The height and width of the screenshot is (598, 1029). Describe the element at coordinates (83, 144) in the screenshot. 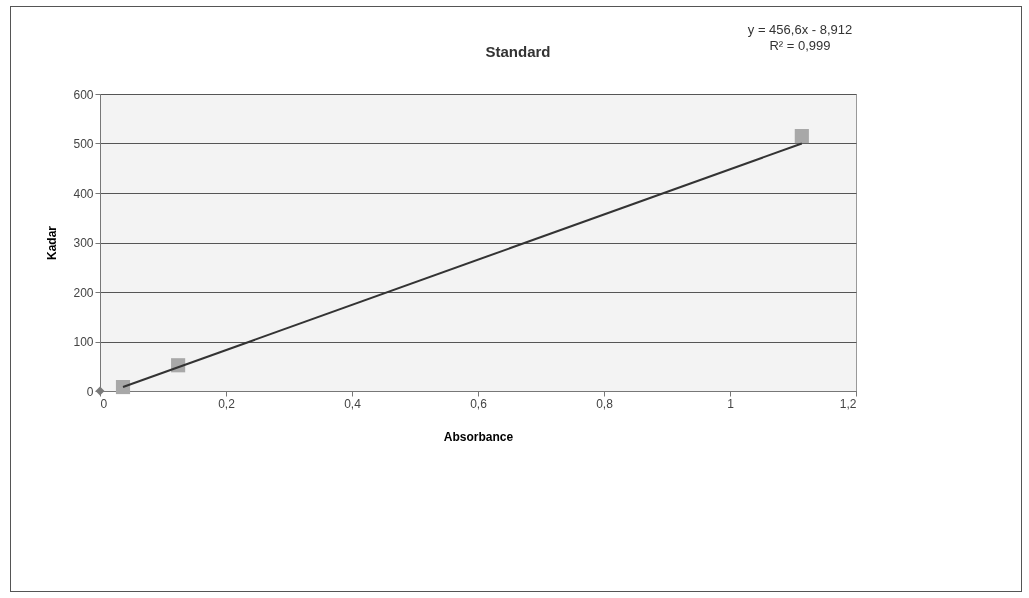

I see `y-tick-label: 500` at that location.